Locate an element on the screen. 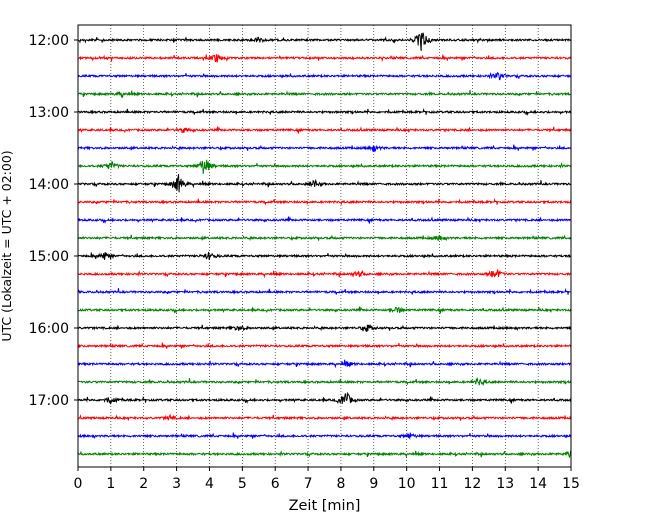  y-axis-label: UTC (Lokalzeit = UTC + 02:00) is located at coordinates (7, 245).